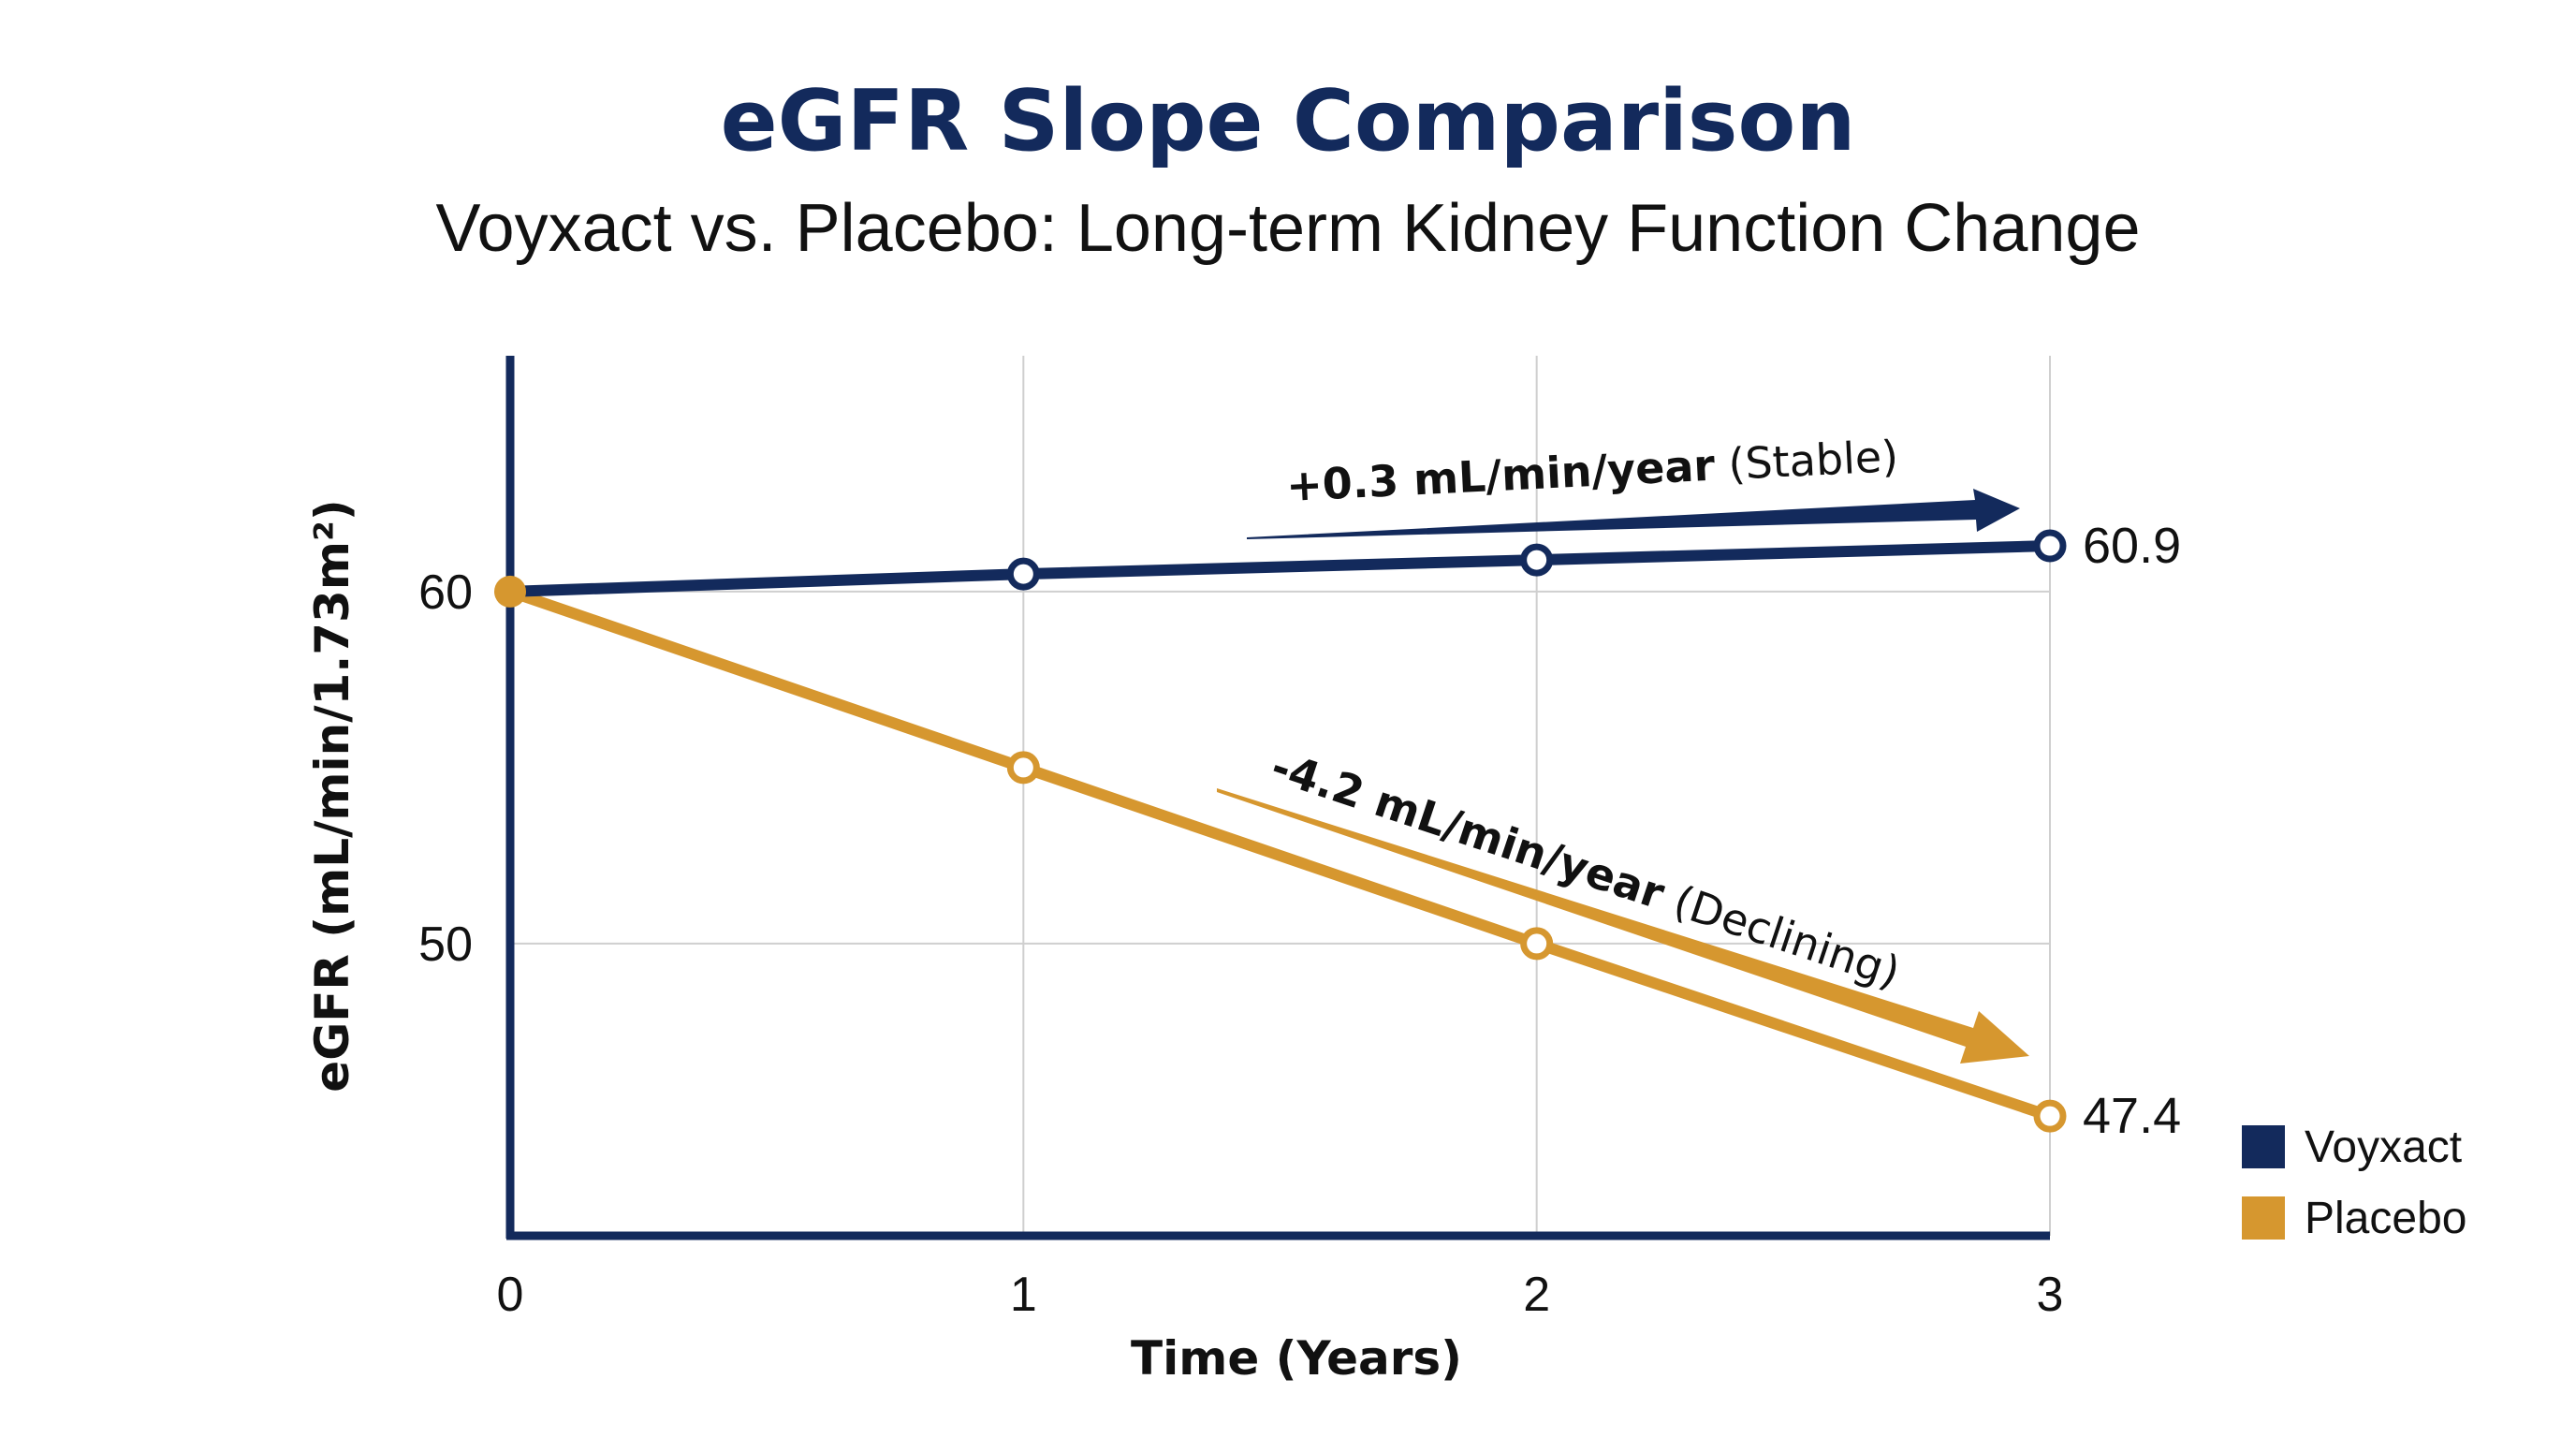 Image resolution: width=2576 pixels, height=1438 pixels. Describe the element at coordinates (2385, 1218) in the screenshot. I see `legend-label-placebo: Placebo` at that location.